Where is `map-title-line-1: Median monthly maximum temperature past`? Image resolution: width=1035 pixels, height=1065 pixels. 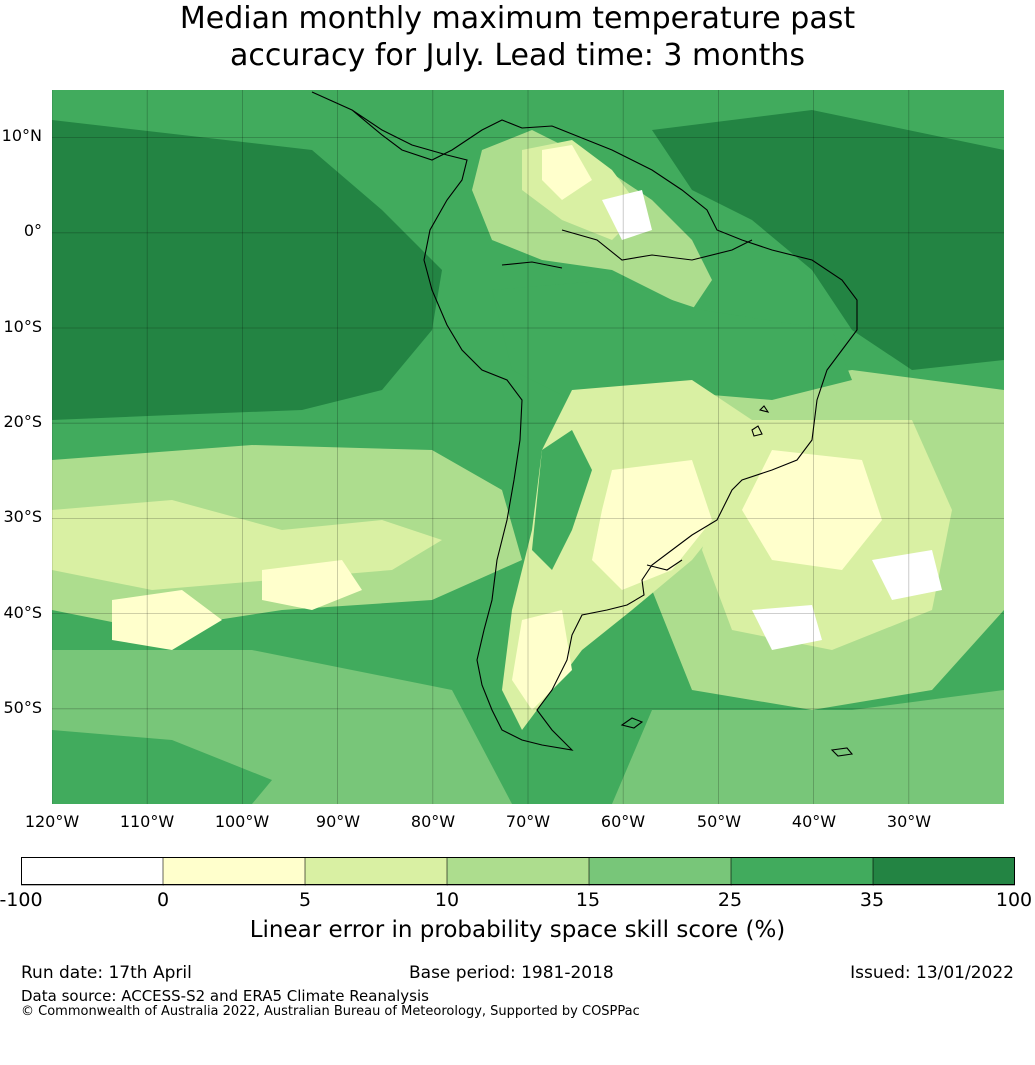
map-title-line-1: Median monthly maximum temperature past is located at coordinates (517, 18).